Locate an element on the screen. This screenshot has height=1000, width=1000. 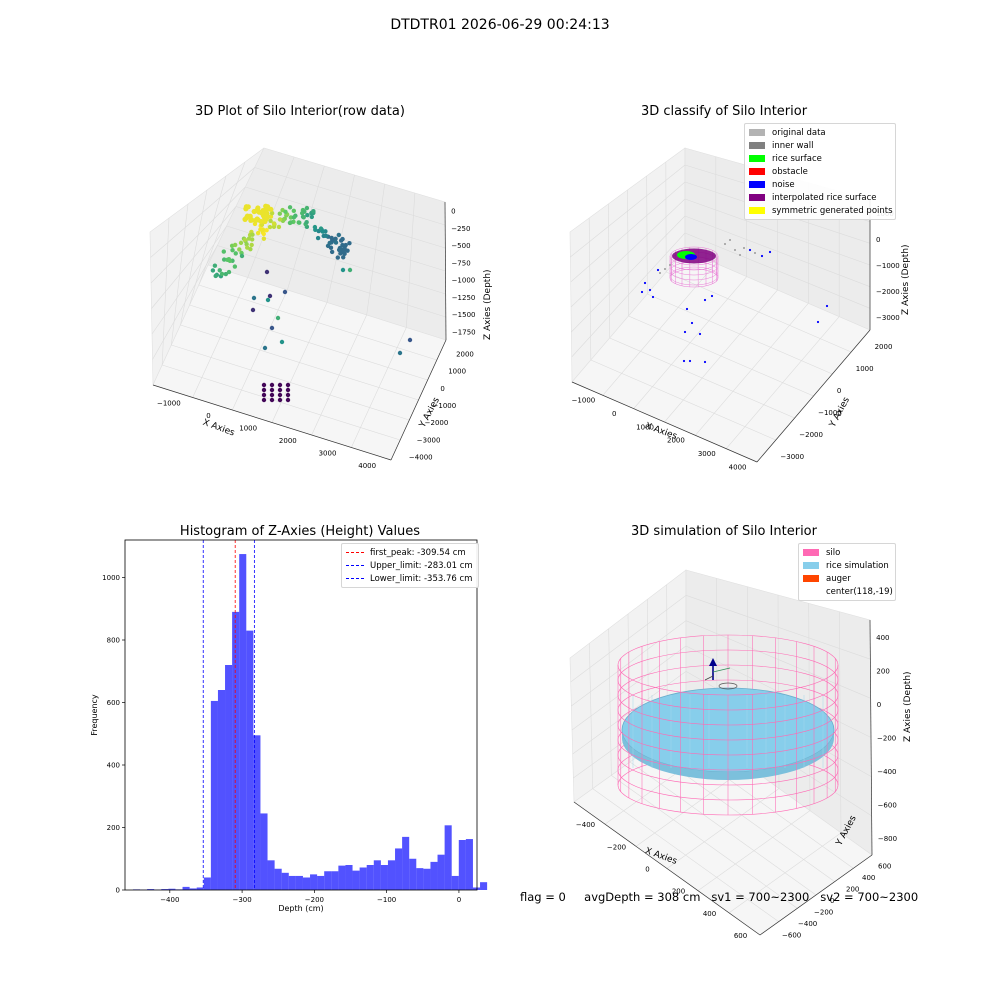
legend-item-original-data: original data is located at coordinates (820, 132).